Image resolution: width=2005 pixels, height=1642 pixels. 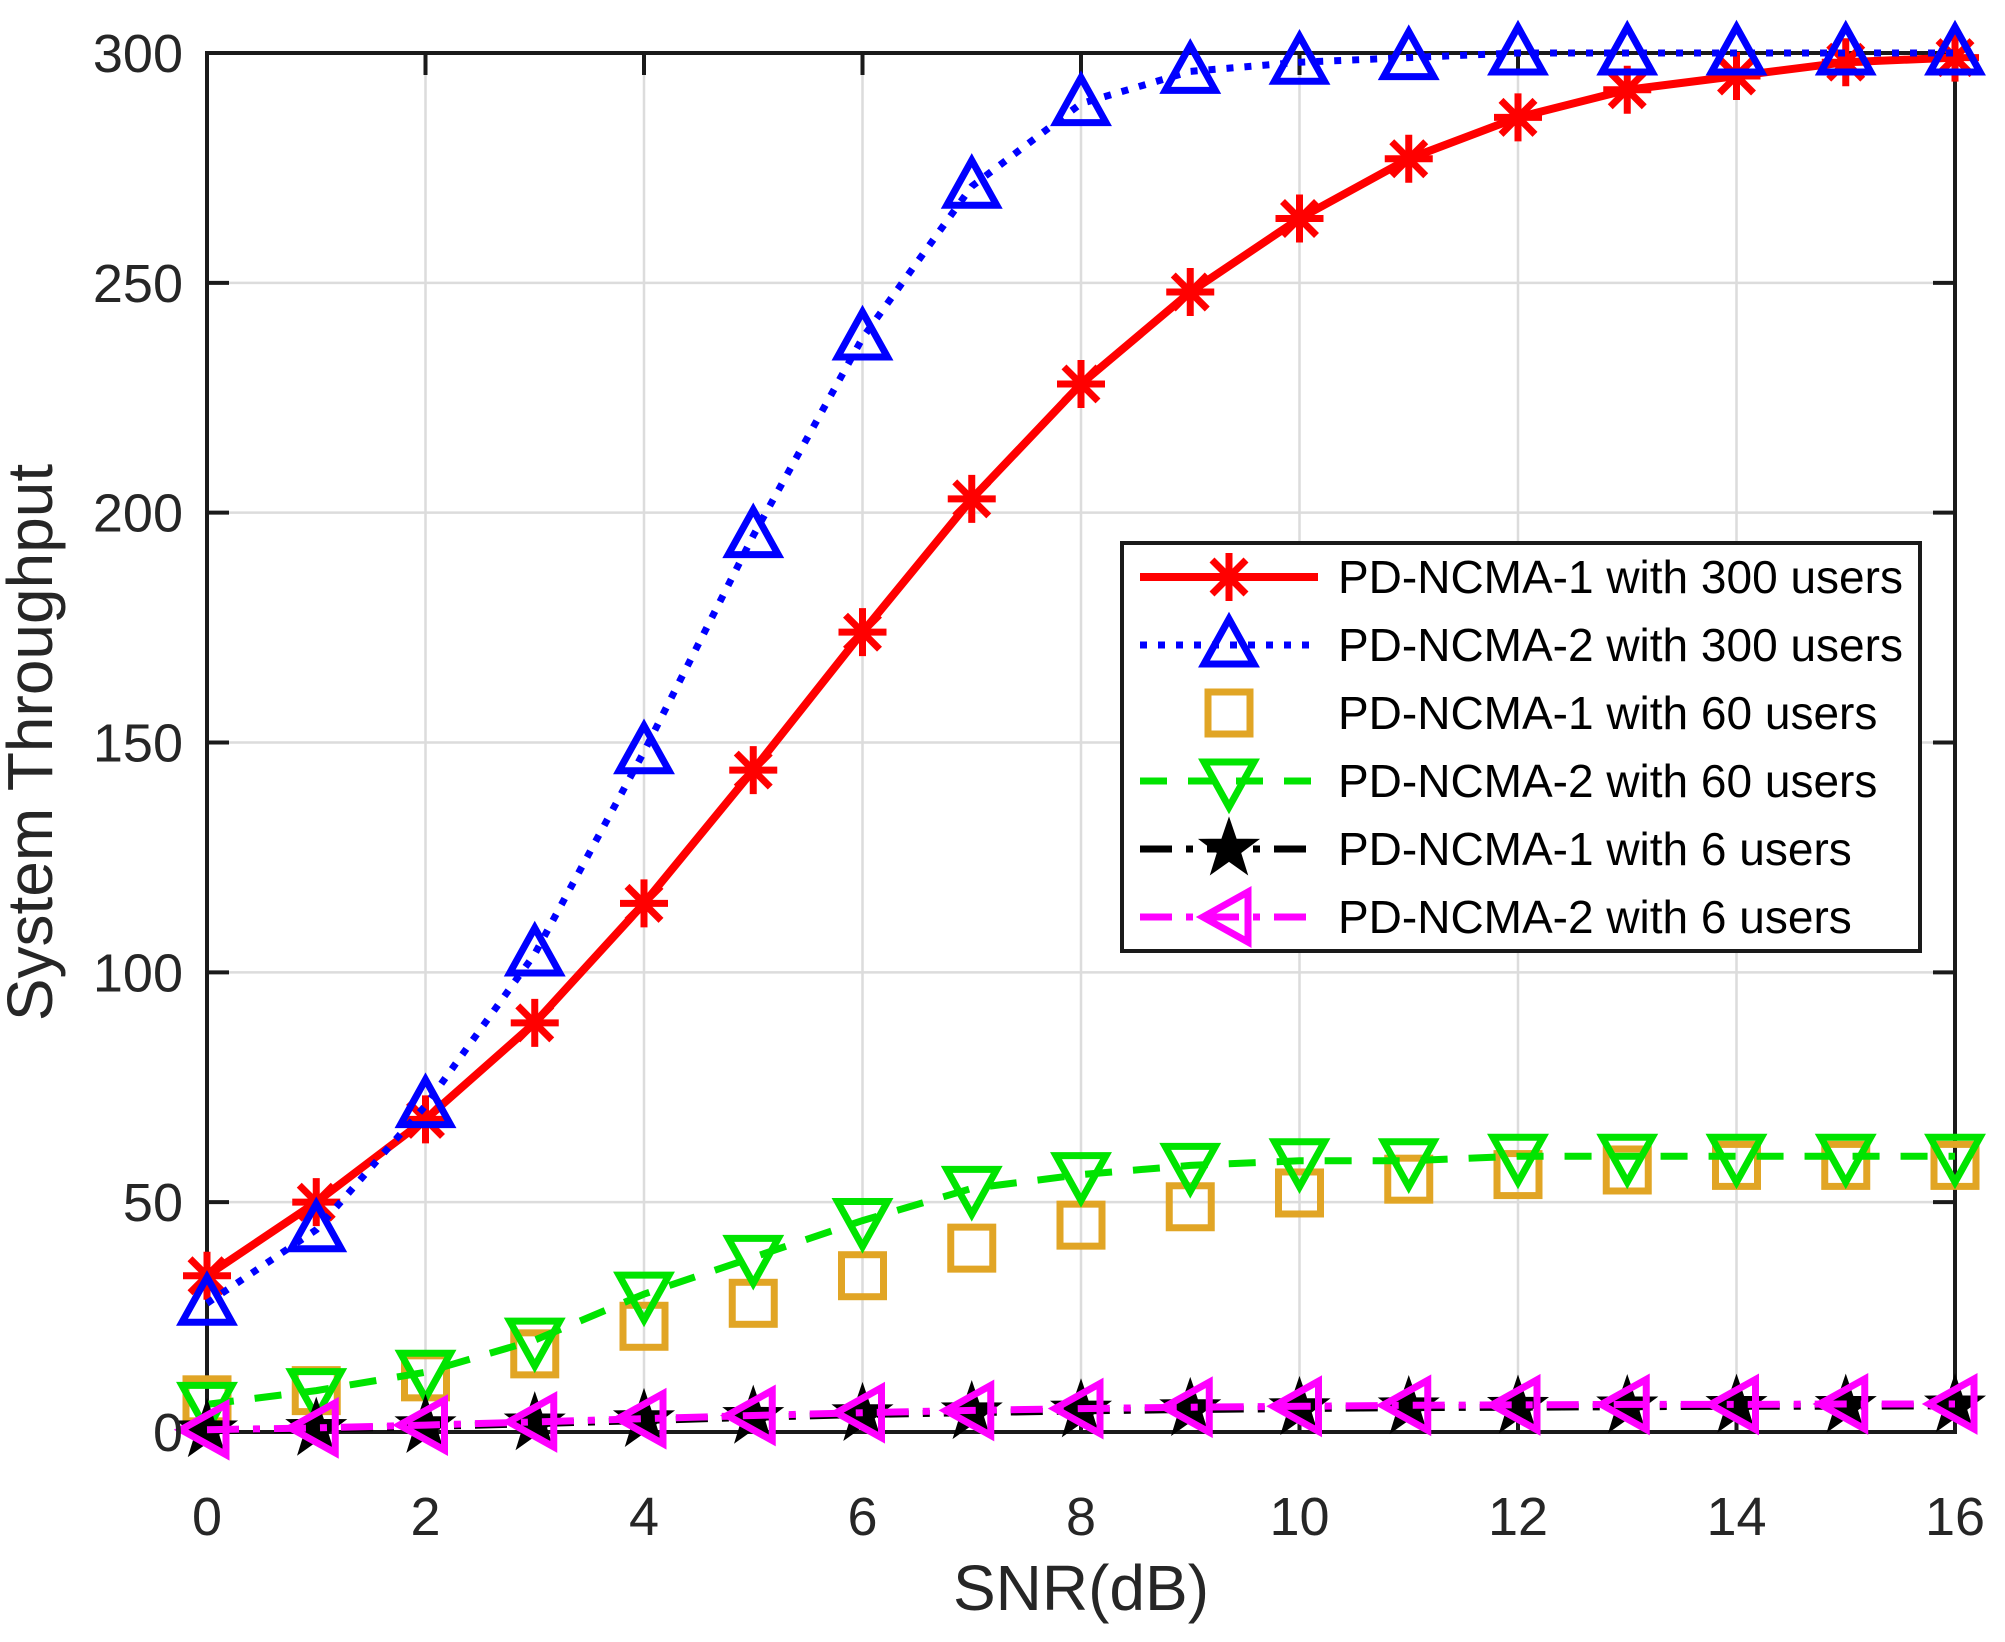 What do you see at coordinates (1955, 1517) in the screenshot?
I see `x-tick-label: 16` at bounding box center [1955, 1517].